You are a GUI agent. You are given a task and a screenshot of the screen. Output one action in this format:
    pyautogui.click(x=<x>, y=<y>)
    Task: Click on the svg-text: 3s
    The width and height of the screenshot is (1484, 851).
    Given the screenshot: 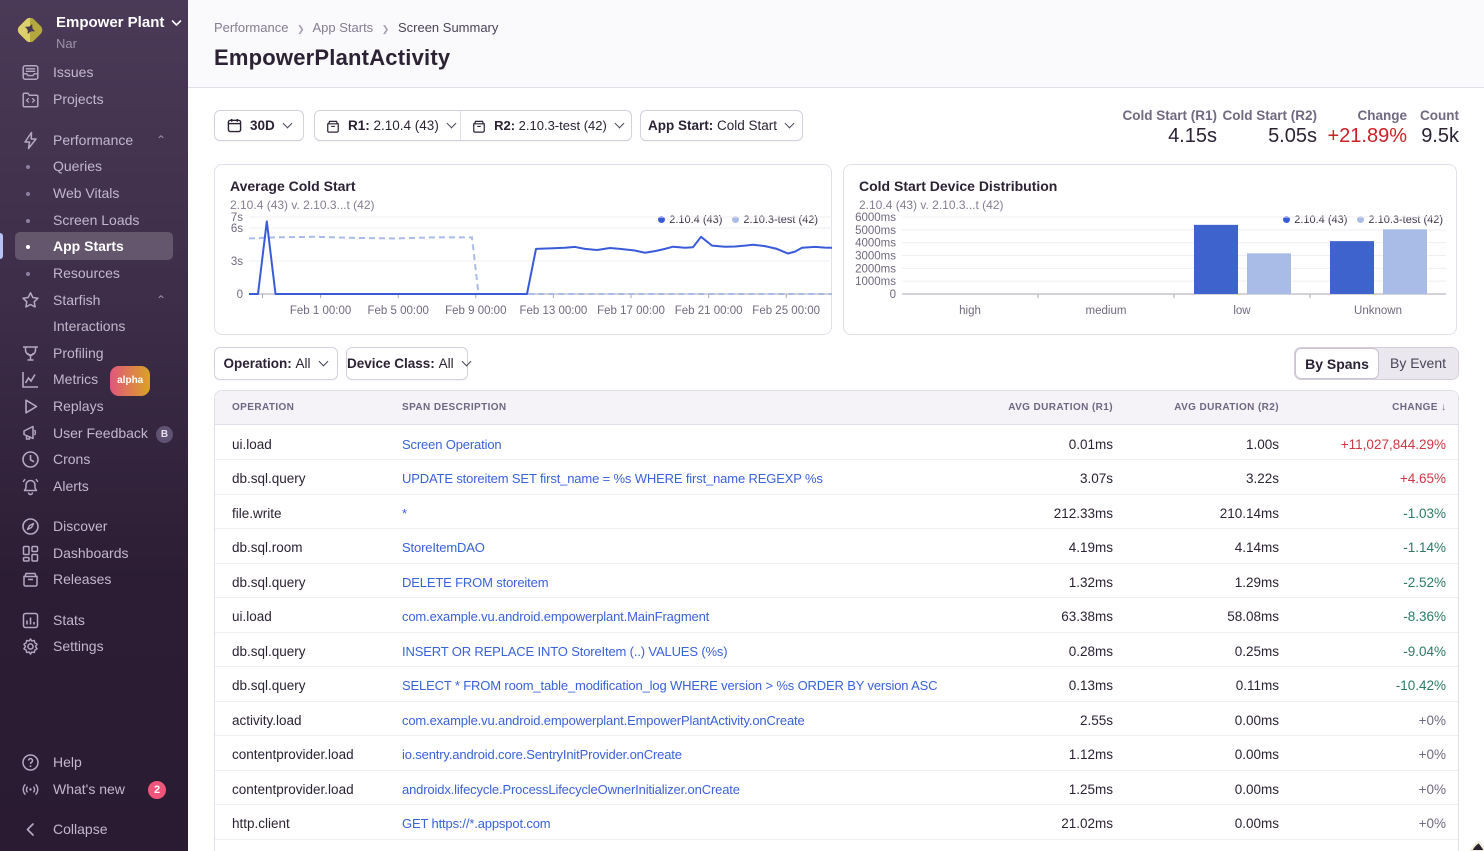 What is the action you would take?
    pyautogui.click(x=237, y=262)
    